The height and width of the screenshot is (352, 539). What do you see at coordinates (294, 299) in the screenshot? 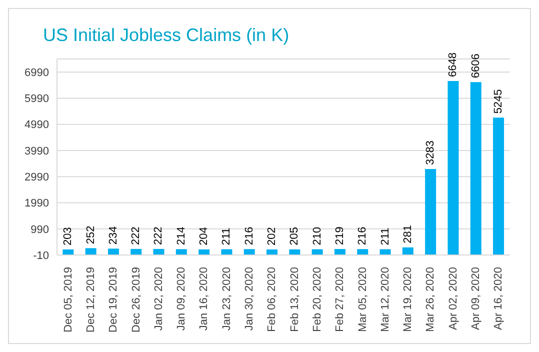
I see `x-tick-label: Feb 13, 2020` at bounding box center [294, 299].